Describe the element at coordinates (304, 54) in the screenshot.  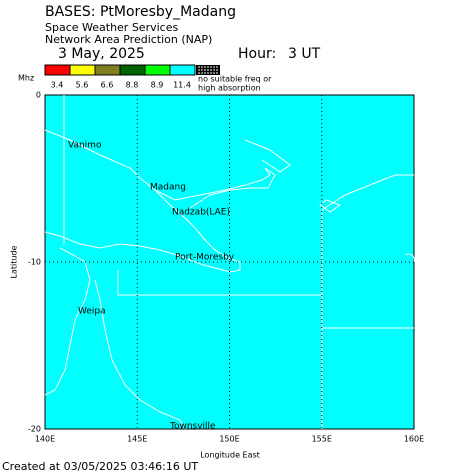
I see `hour: 3 UT` at that location.